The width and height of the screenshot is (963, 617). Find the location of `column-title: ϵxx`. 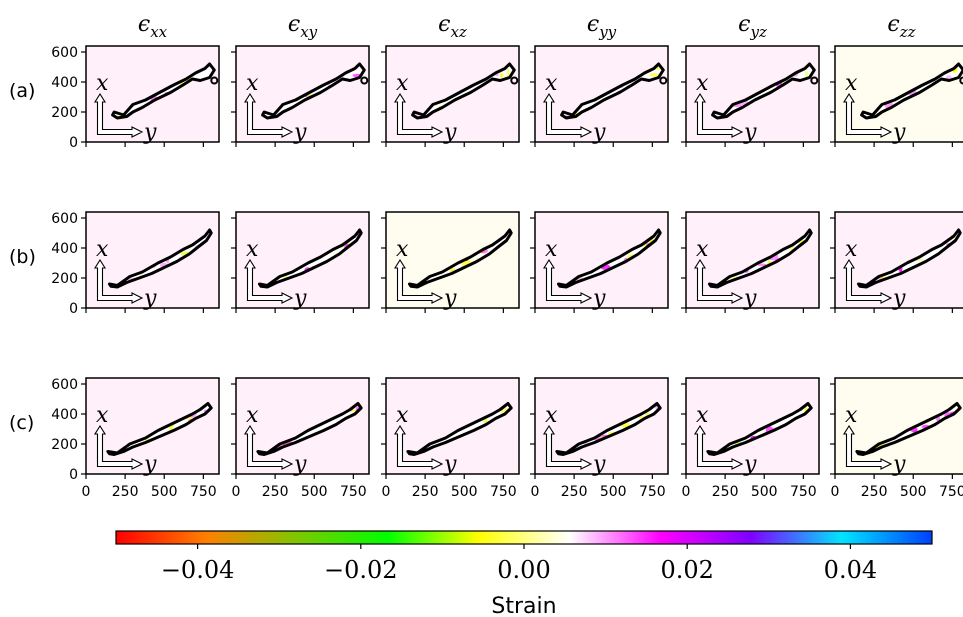

column-title: ϵxx is located at coordinates (153, 26).